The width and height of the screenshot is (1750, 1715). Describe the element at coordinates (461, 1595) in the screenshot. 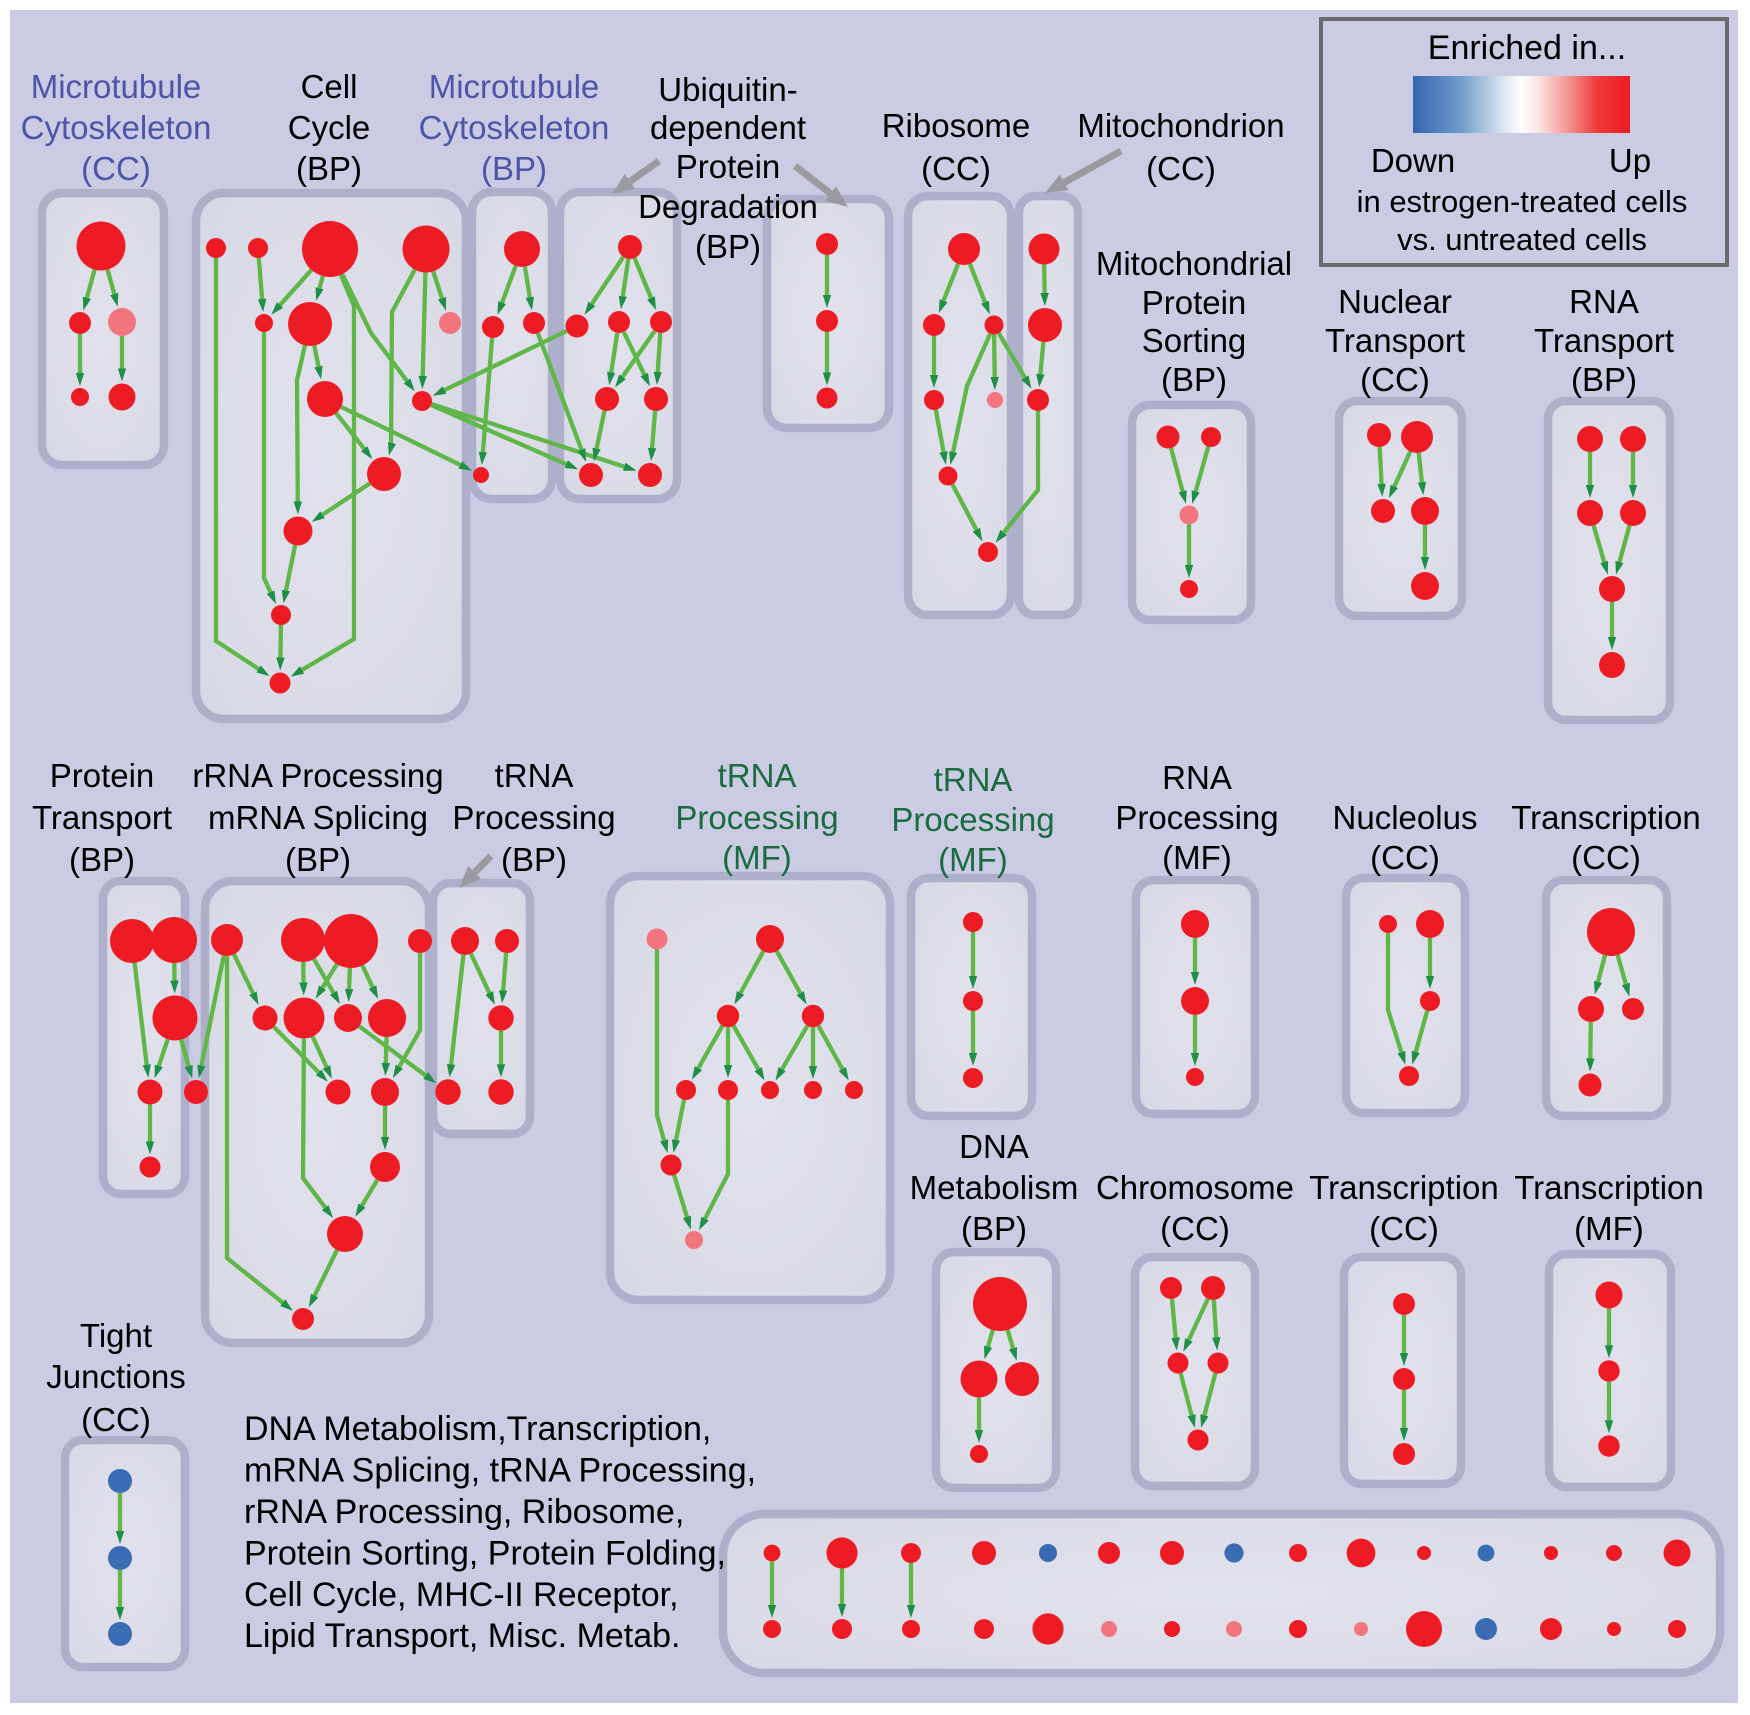

I see `svg-text: Cell Cycle, MHC-II Receptor,` at that location.